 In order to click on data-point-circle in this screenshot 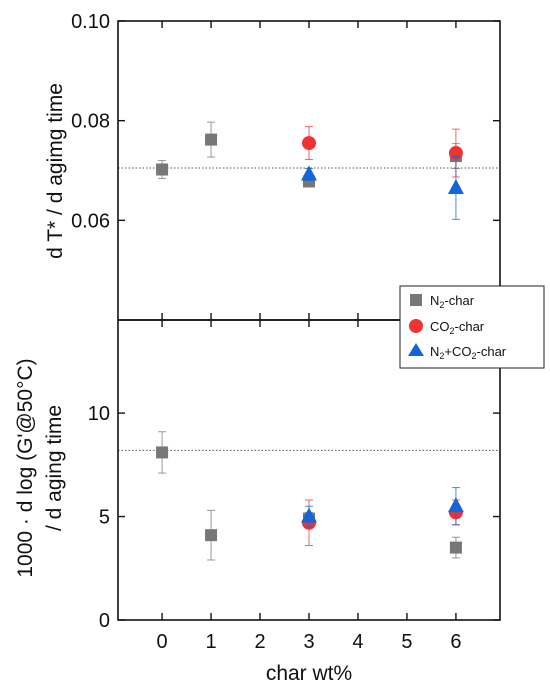, I will do `click(309, 143)`.